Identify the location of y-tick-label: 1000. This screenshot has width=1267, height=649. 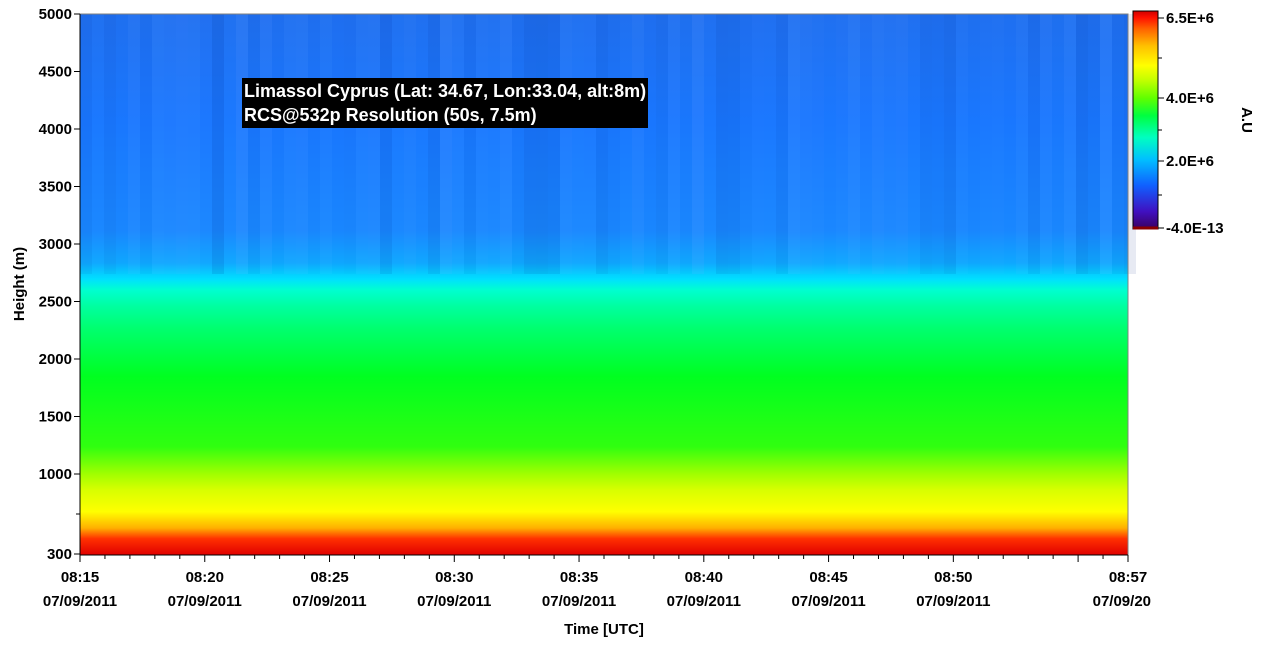
(55, 474).